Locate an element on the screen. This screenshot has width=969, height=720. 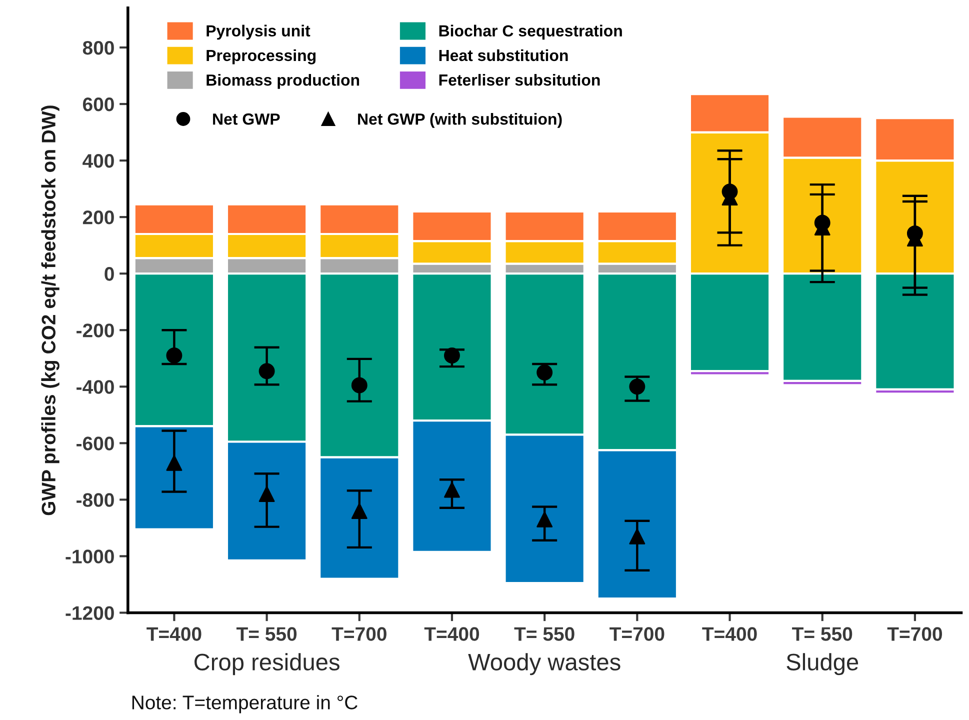
text: Sludge is located at coordinates (822, 664).